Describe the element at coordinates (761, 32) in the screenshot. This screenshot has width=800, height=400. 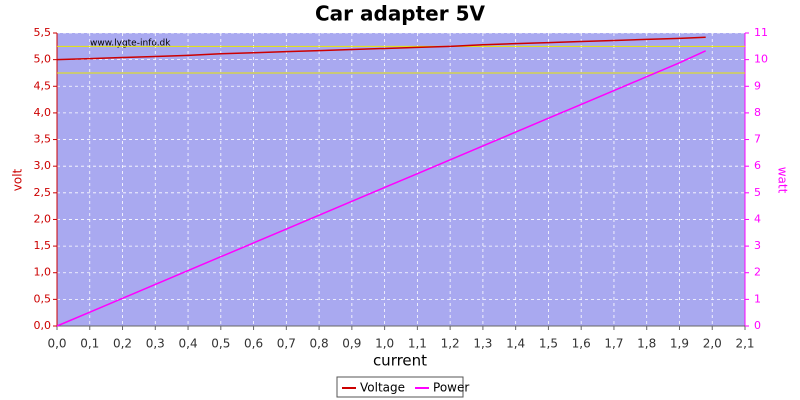
I see `y2-tick-label: 11` at that location.